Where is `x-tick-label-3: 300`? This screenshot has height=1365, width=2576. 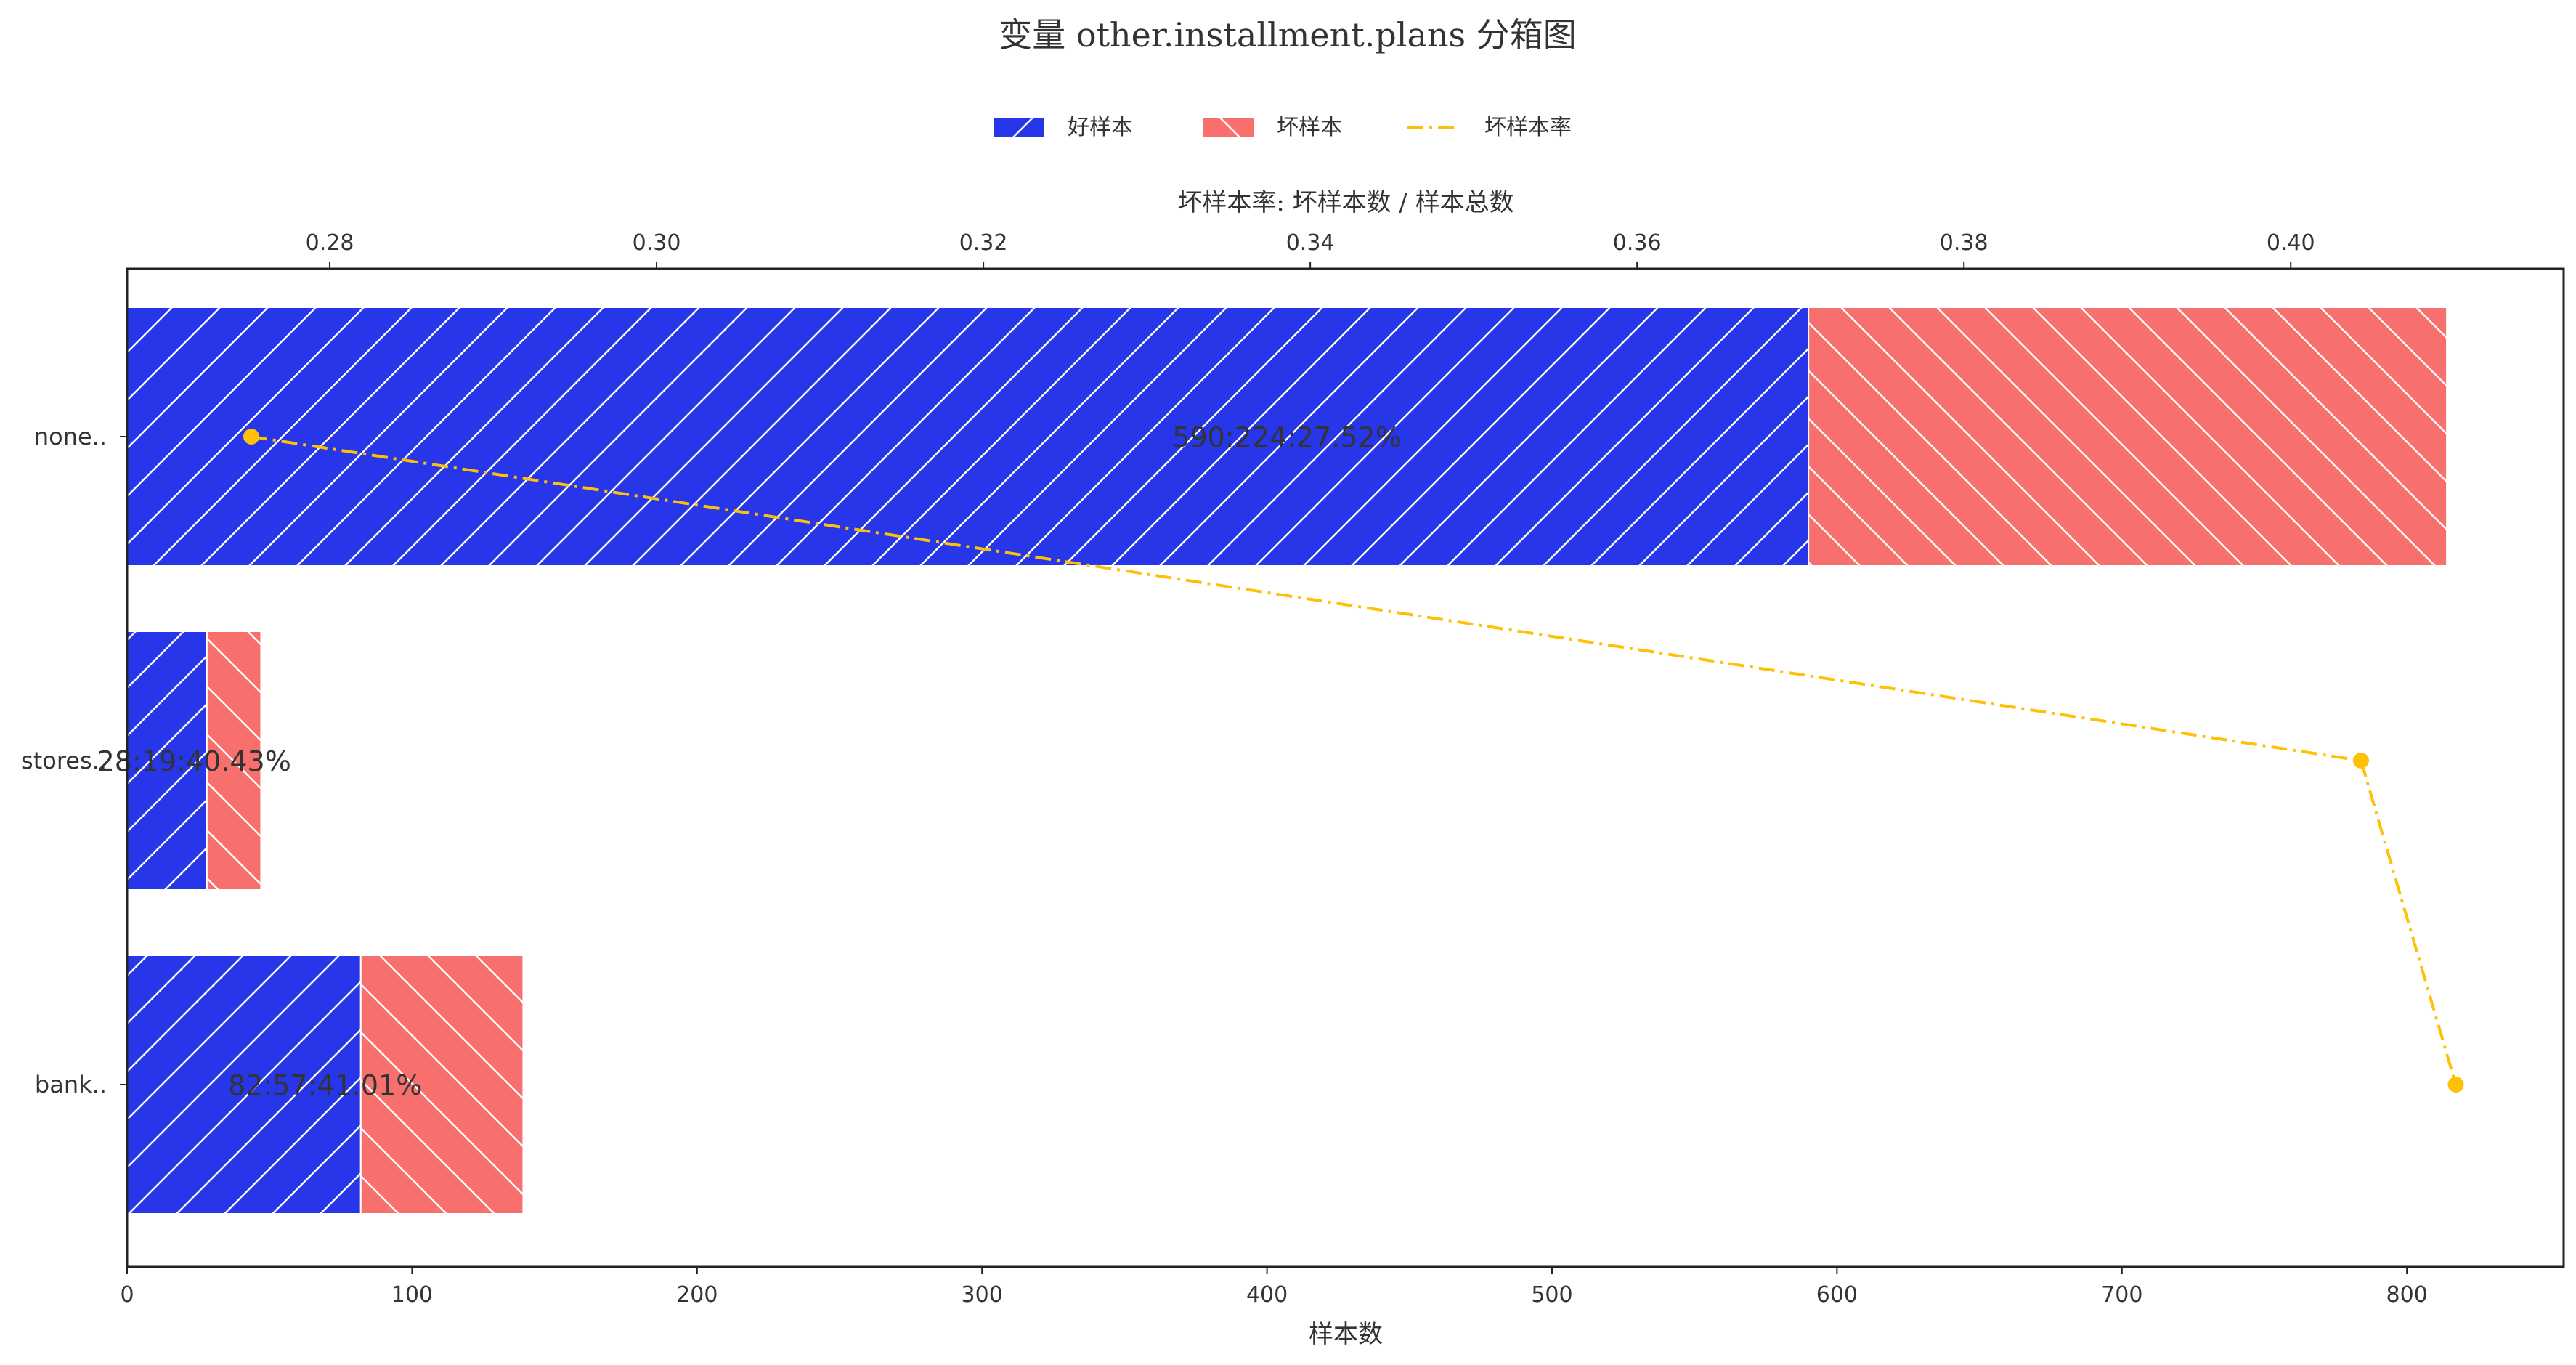 x-tick-label-3: 300 is located at coordinates (983, 1295).